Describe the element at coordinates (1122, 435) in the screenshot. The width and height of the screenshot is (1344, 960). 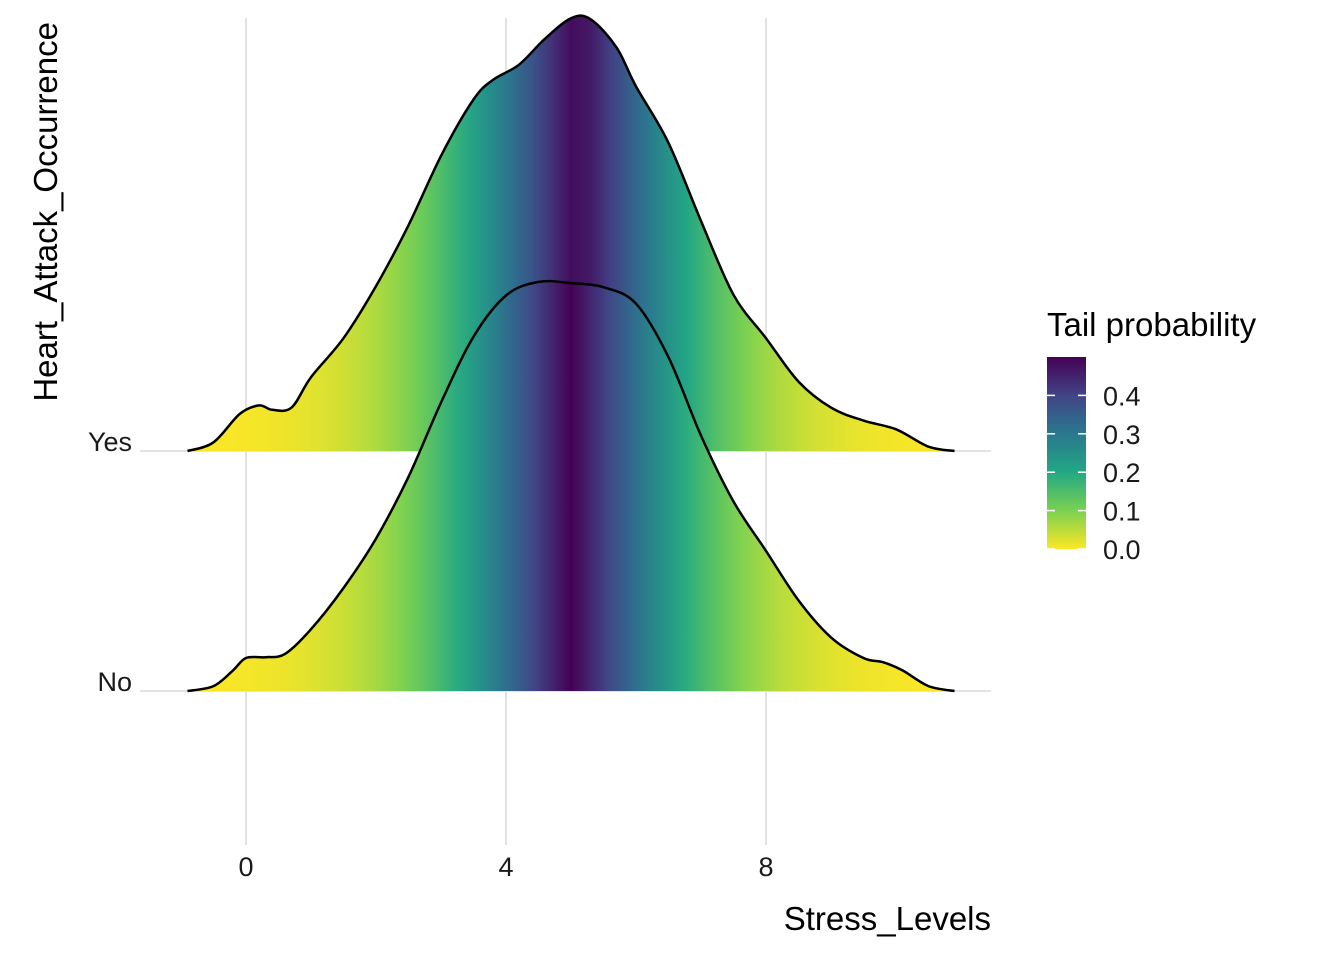
I see `legend-tick-label: 0.3` at that location.